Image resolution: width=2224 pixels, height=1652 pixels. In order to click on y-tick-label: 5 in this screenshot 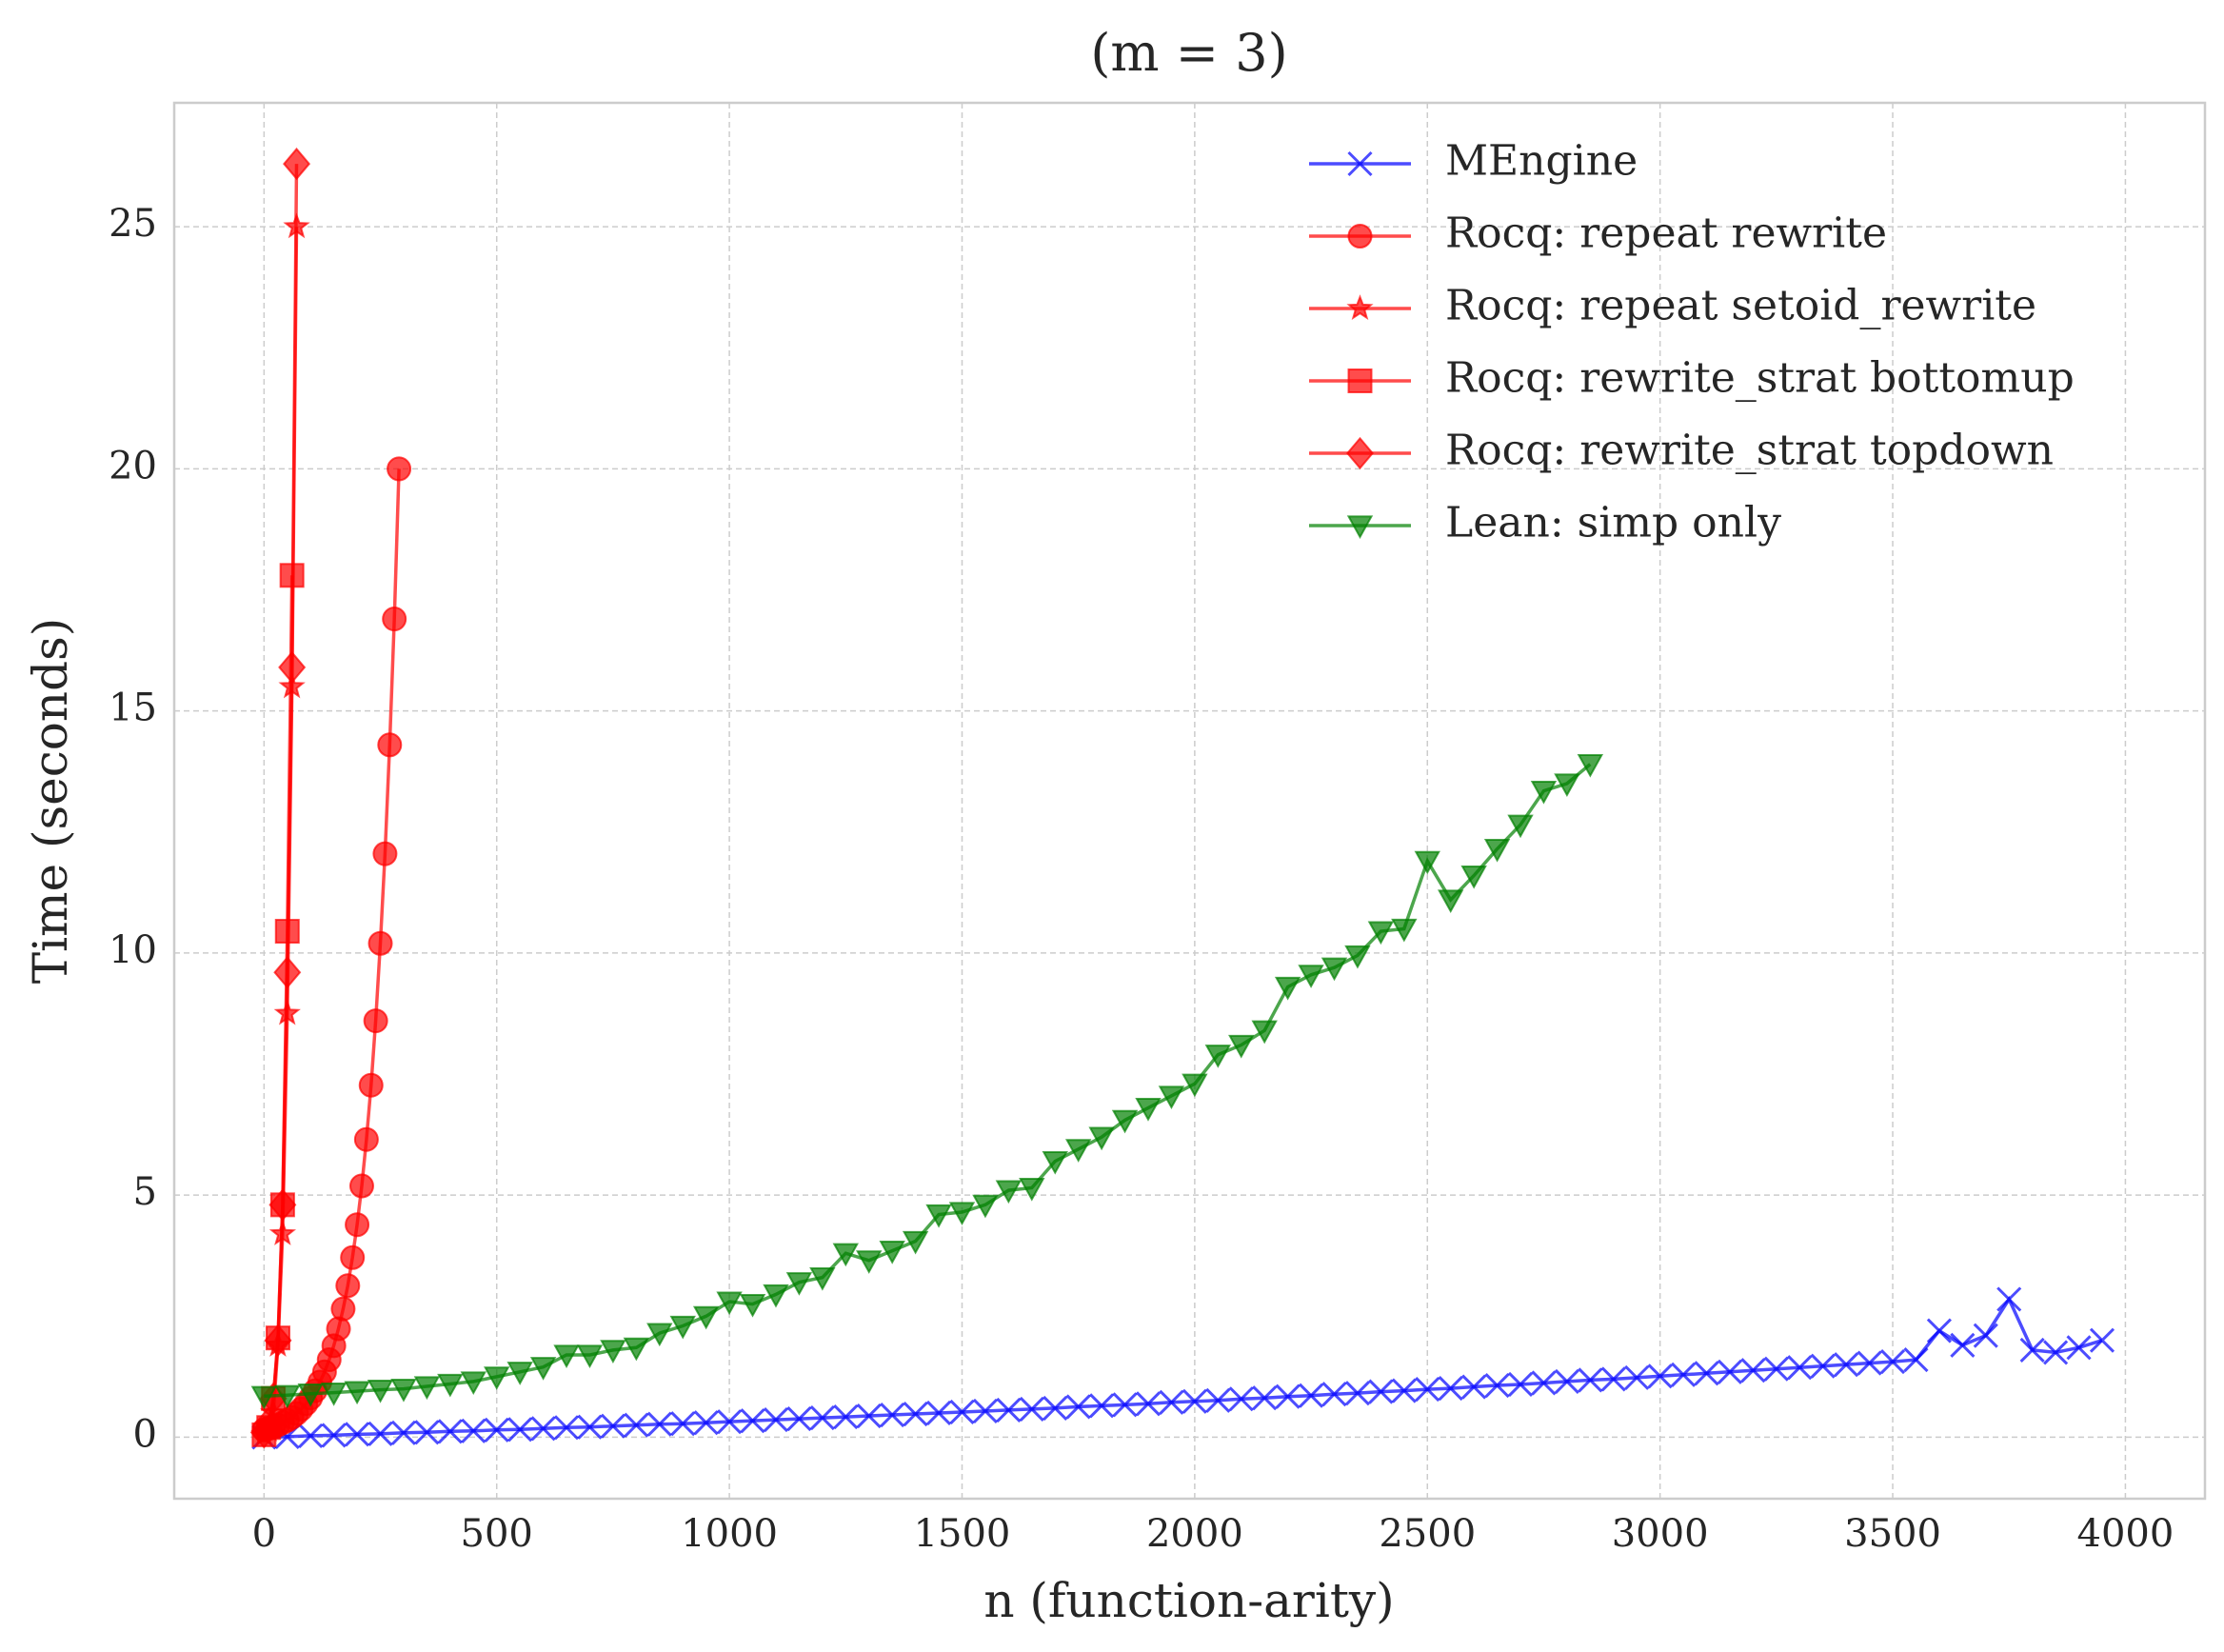, I will do `click(145, 1192)`.